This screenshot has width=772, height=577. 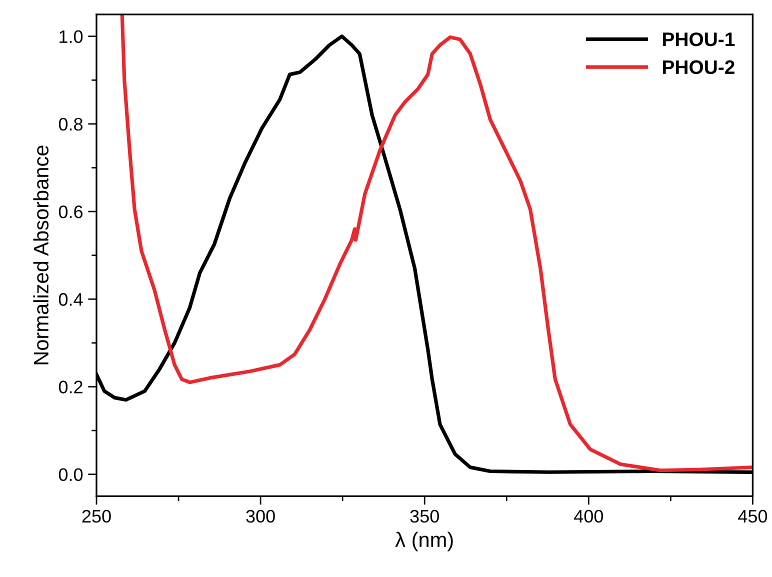 What do you see at coordinates (424, 516) in the screenshot?
I see `x-tick-label: 350` at bounding box center [424, 516].